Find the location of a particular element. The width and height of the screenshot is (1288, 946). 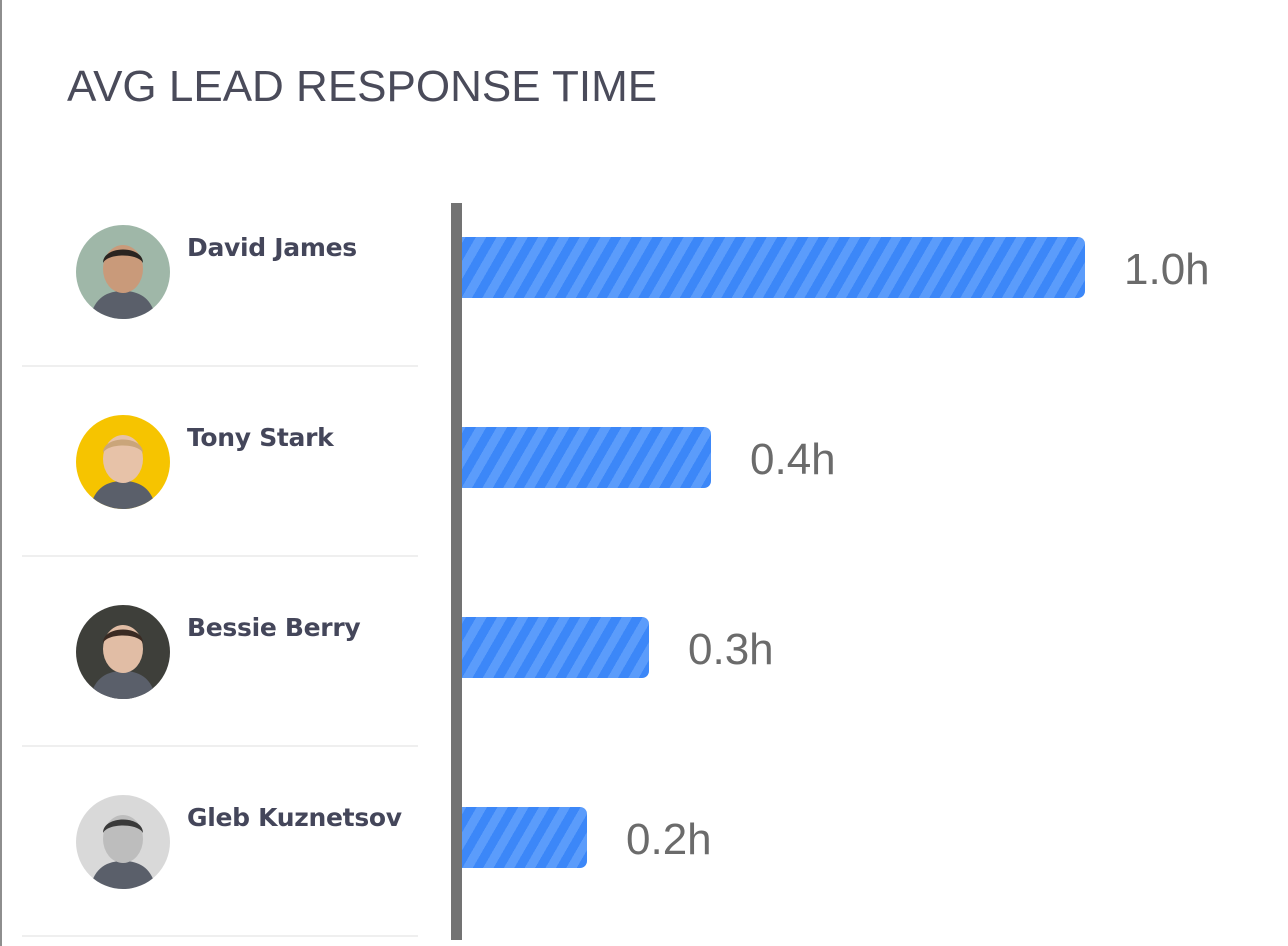

person-row: David James is located at coordinates (256, 272).